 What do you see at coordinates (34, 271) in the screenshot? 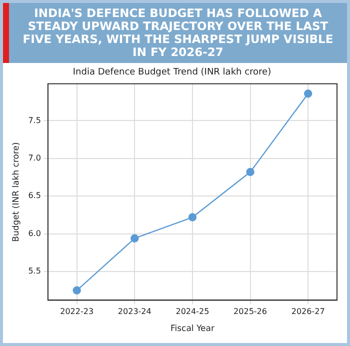
I see `y-tick-label: 5.5` at bounding box center [34, 271].